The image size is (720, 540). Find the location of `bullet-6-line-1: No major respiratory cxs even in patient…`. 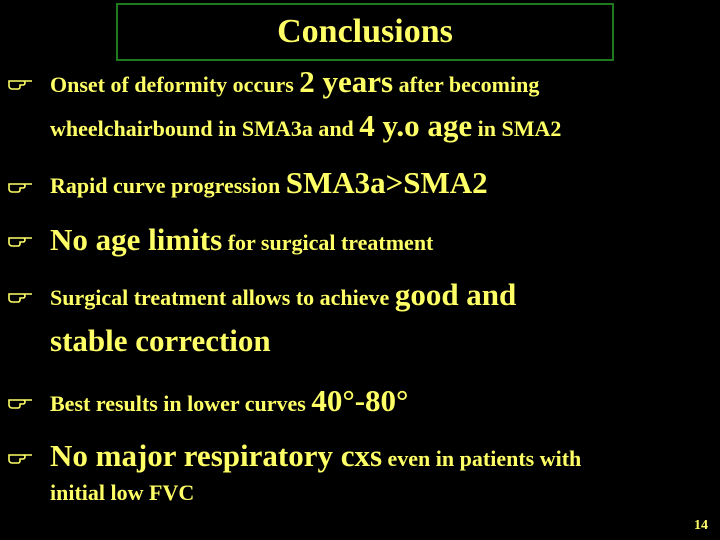

bullet-6-line-1: No major respiratory cxs even in patient… is located at coordinates (315, 456).